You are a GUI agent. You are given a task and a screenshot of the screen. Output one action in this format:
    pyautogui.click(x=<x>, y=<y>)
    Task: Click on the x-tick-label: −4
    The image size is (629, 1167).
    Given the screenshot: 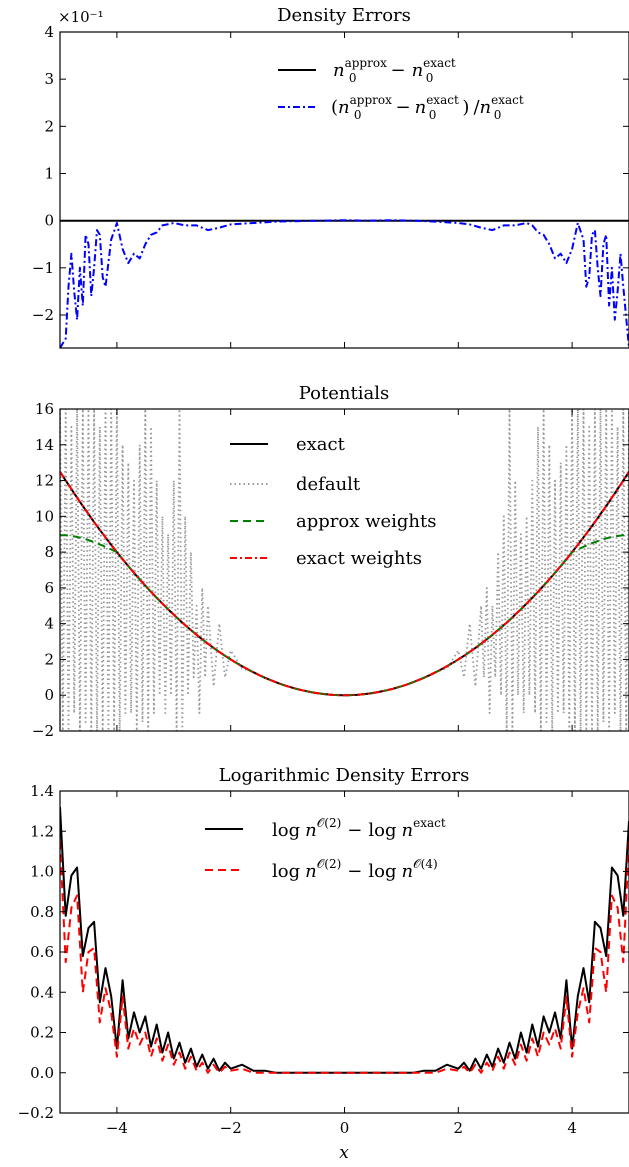 What is the action you would take?
    pyautogui.click(x=117, y=1128)
    